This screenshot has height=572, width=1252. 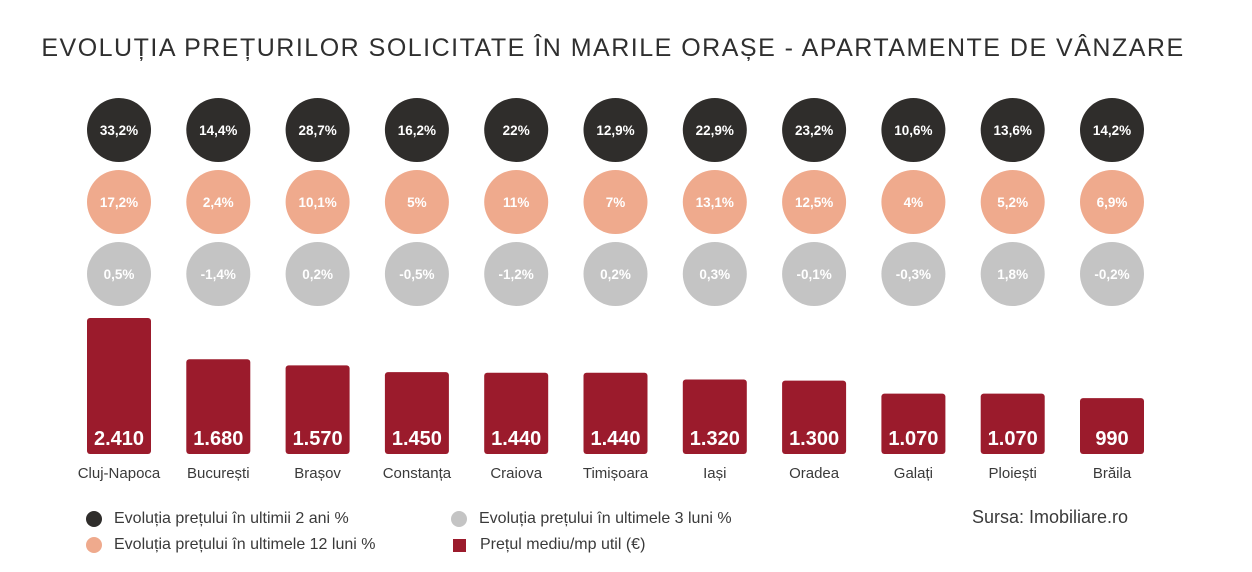 I want to click on label-two-years-7: 23,2%, so click(x=814, y=130).